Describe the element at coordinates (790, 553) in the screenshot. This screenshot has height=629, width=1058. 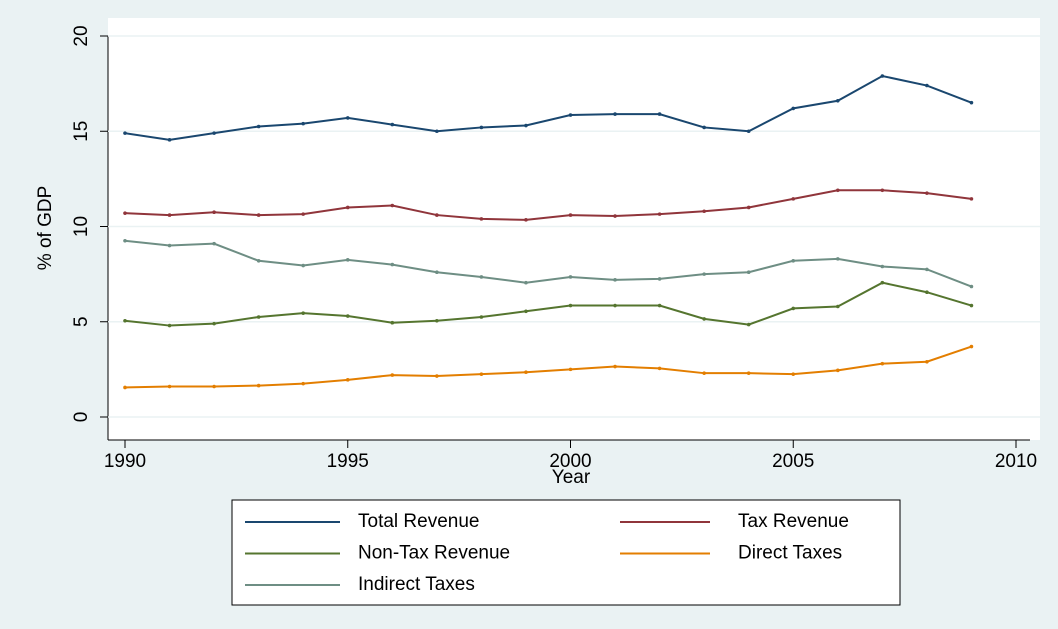
I see `legend-label: Direct Taxes` at that location.